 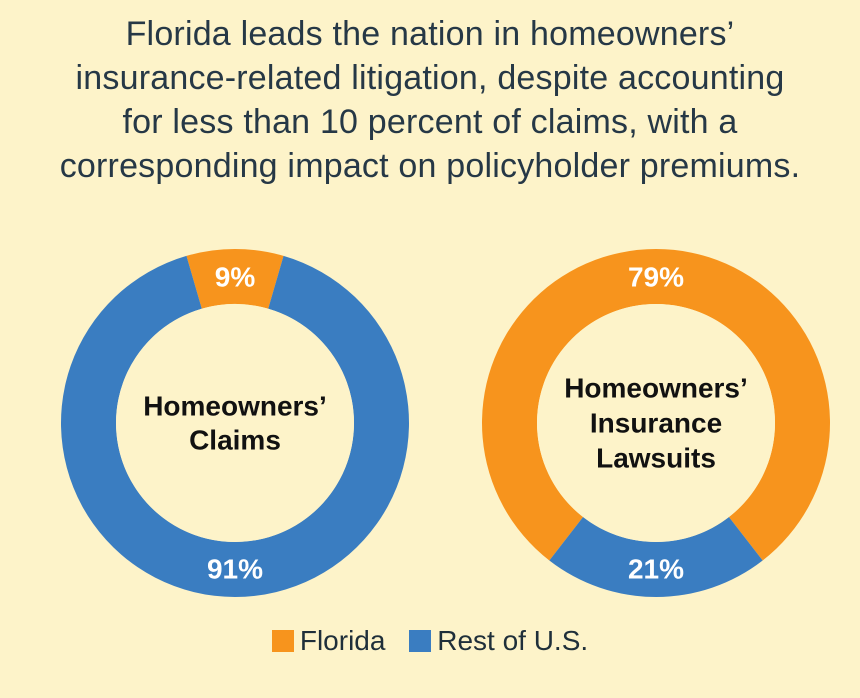 What do you see at coordinates (513, 640) in the screenshot?
I see `legend-label-rest-of-us: Rest of U.S.` at bounding box center [513, 640].